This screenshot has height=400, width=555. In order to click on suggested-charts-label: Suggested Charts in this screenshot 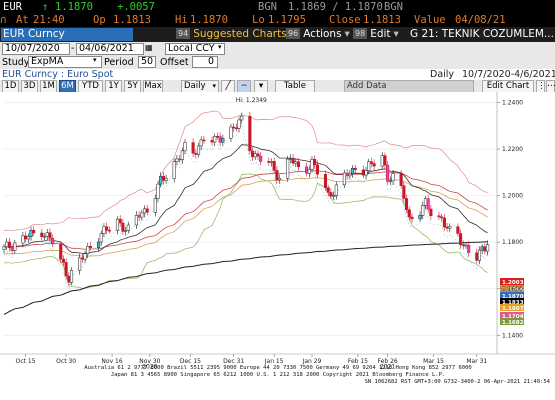, I will do `click(240, 34)`.